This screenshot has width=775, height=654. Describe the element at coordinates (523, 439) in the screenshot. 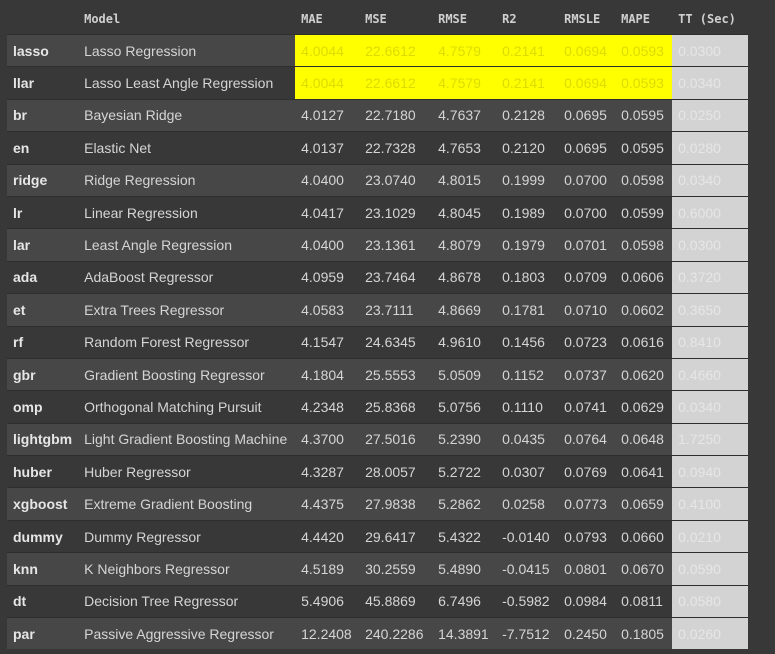

I see `cell-r2: 0.0435` at that location.